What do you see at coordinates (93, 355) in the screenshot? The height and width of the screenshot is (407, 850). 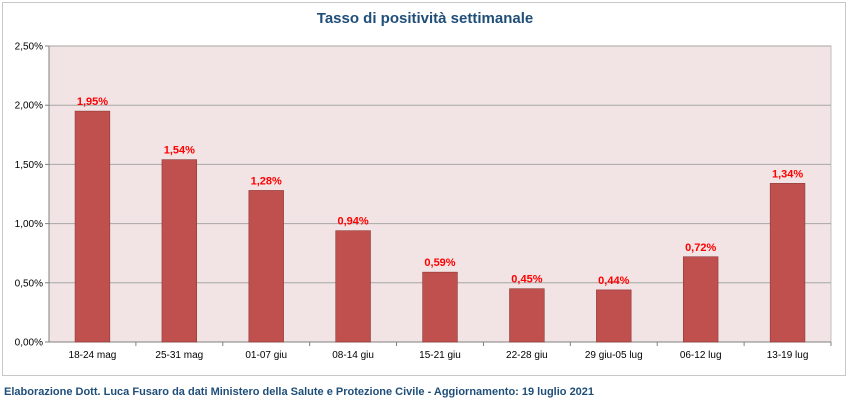 I see `x-tick-label: 18-24 mag` at bounding box center [93, 355].